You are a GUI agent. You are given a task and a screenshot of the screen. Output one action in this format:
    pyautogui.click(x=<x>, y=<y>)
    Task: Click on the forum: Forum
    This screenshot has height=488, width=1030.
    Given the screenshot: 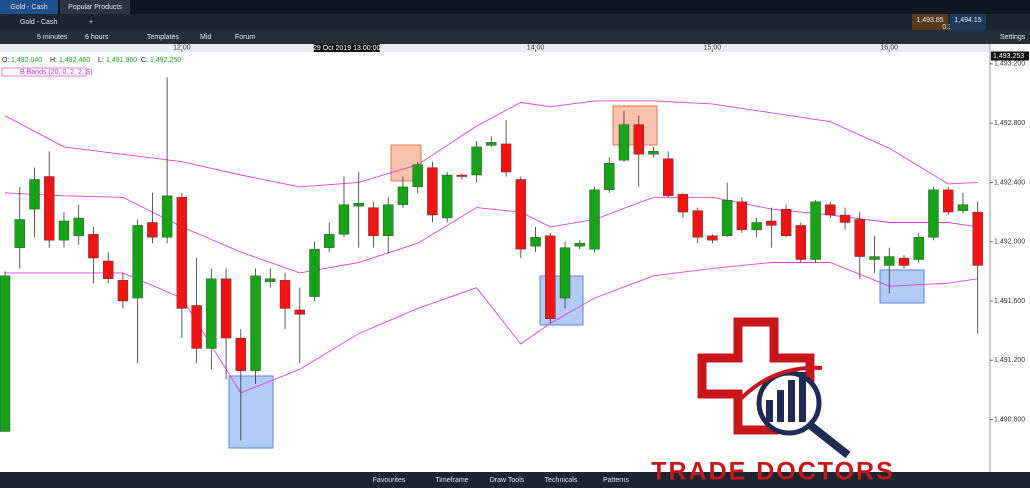 What is the action you would take?
    pyautogui.click(x=245, y=37)
    